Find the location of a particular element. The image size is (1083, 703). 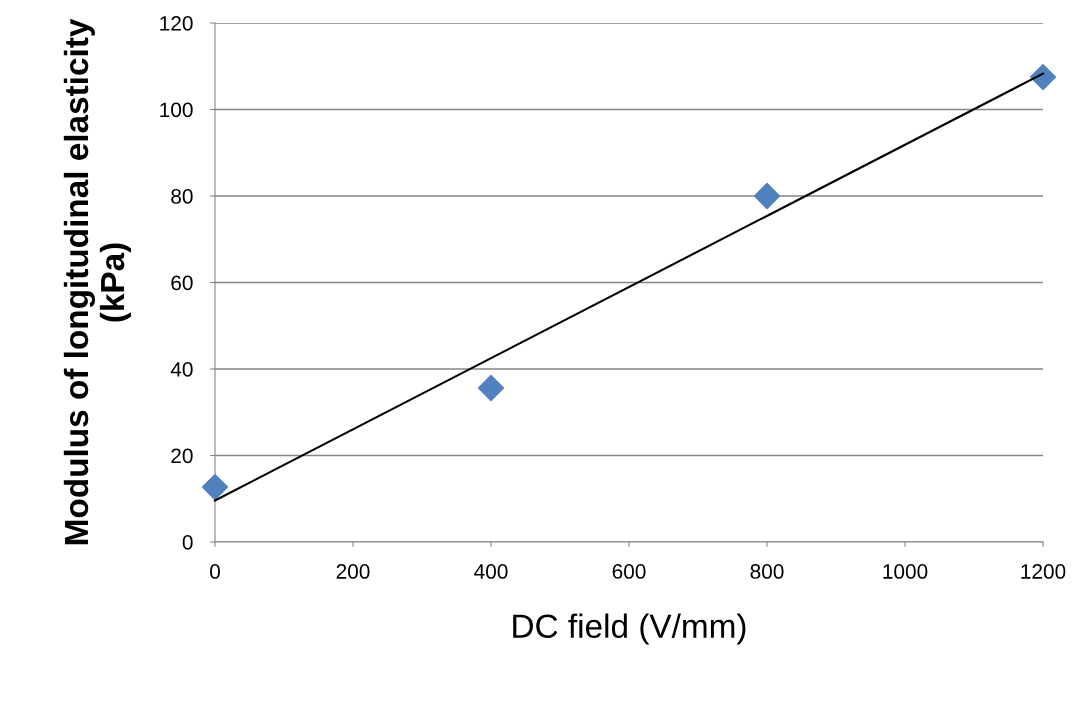

y-tick-label: 20 is located at coordinates (182, 456).